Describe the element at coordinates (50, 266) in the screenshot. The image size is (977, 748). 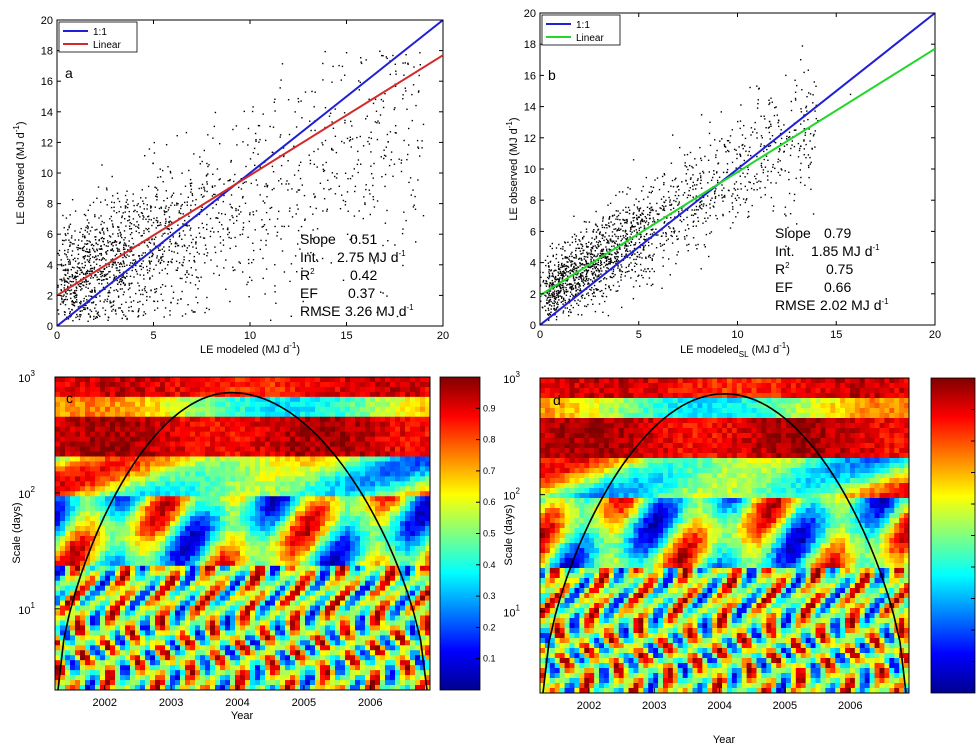
I see `panel-a-ytick-label: 4` at that location.